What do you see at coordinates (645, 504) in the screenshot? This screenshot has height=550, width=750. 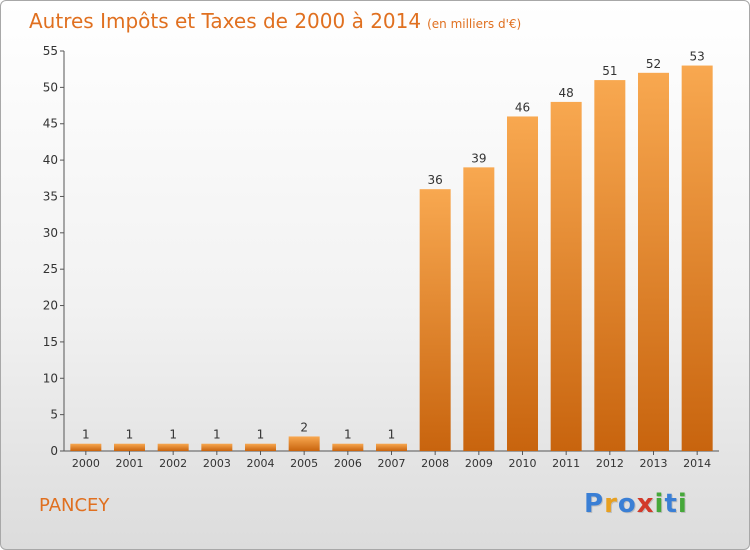 I see `logo-letter: x` at bounding box center [645, 504].